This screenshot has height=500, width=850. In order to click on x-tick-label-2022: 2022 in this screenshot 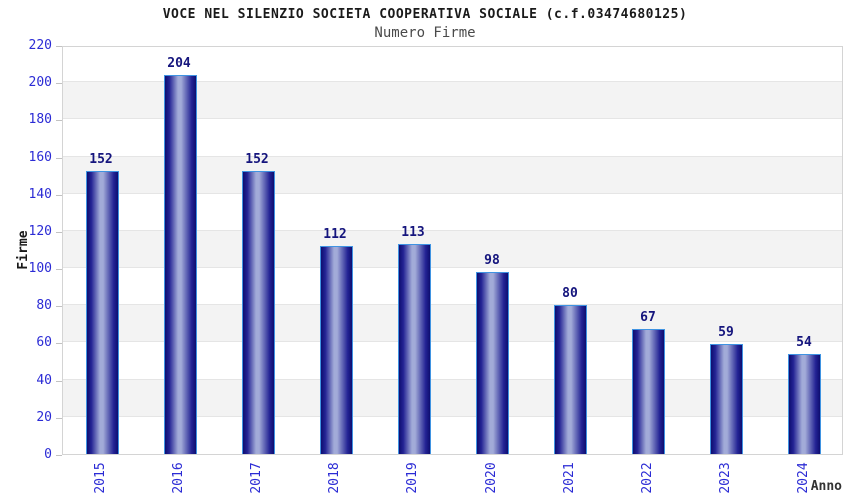, I will do `click(647, 478)`.